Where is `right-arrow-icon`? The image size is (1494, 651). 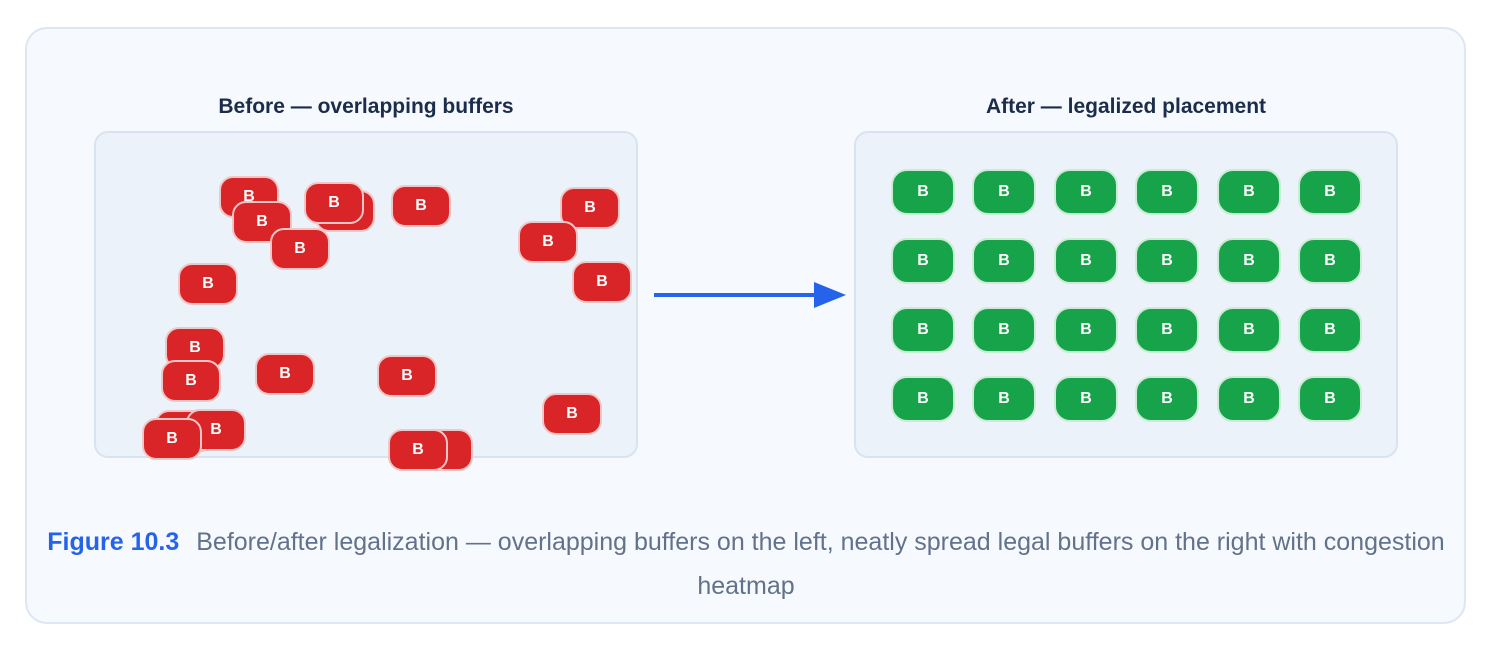 right-arrow-icon is located at coordinates (750, 295).